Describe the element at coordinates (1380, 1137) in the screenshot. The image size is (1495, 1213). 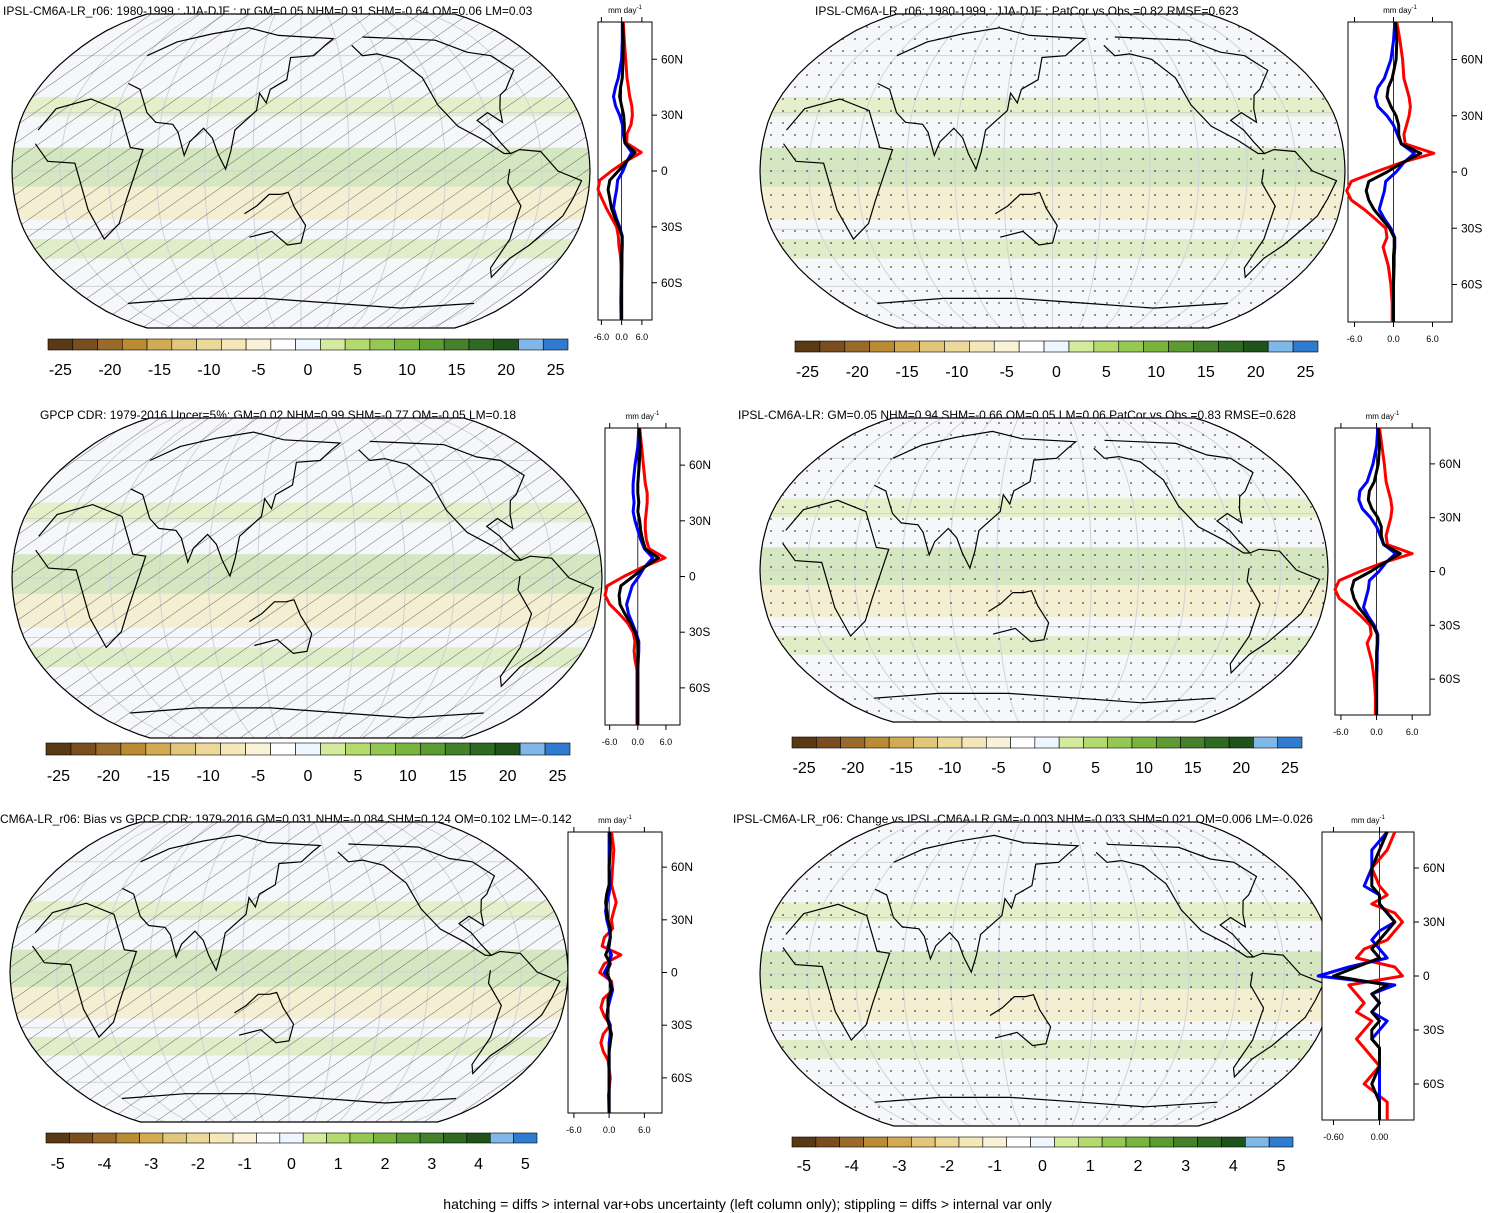
I see `x-tick-label: 0.00` at that location.